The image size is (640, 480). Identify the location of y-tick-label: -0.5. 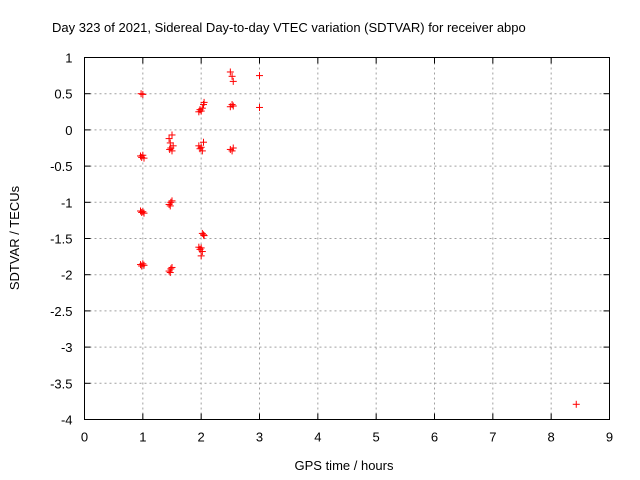
(61, 166).